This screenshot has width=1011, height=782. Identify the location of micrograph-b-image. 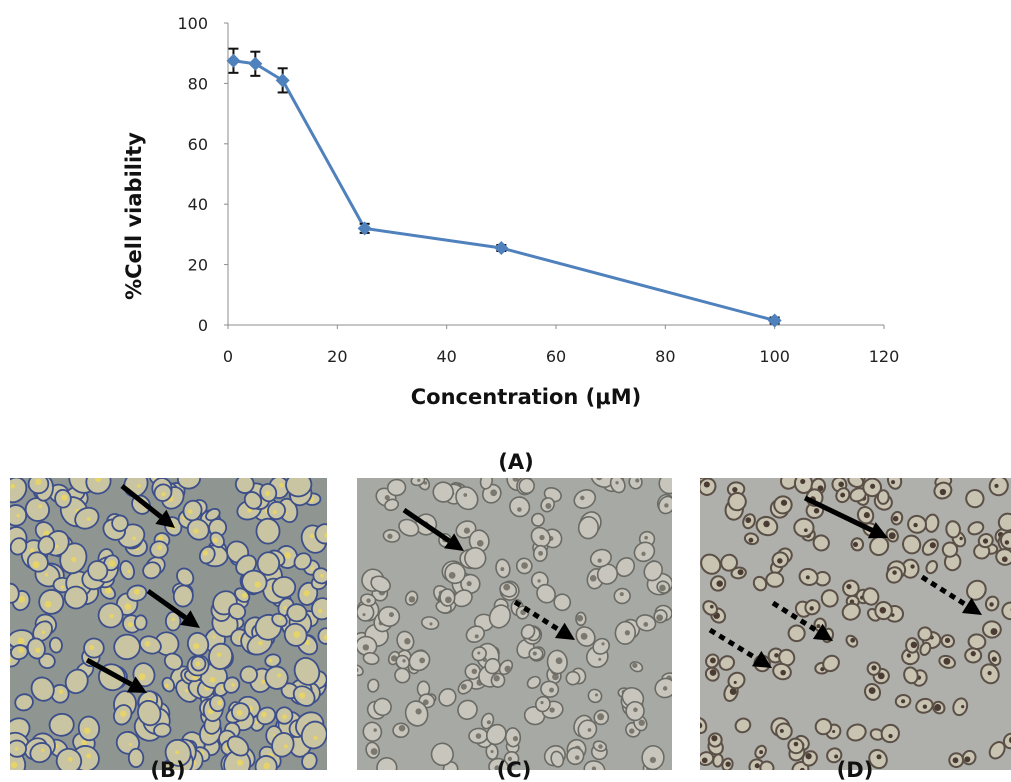
(168, 624).